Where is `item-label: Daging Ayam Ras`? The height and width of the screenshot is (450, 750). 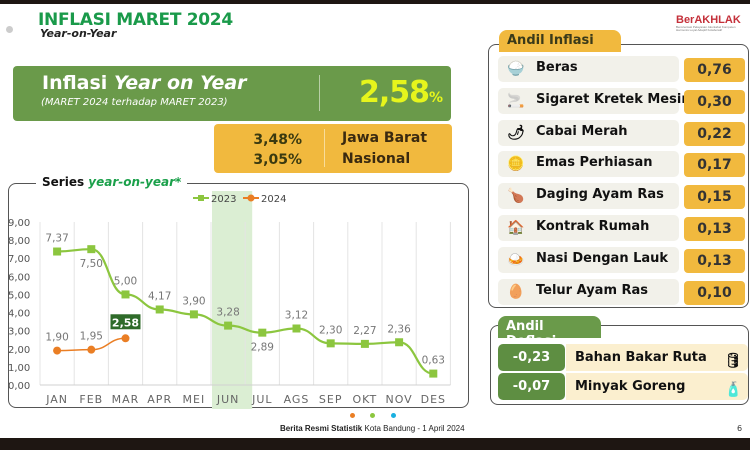 item-label: Daging Ayam Ras is located at coordinates (600, 195).